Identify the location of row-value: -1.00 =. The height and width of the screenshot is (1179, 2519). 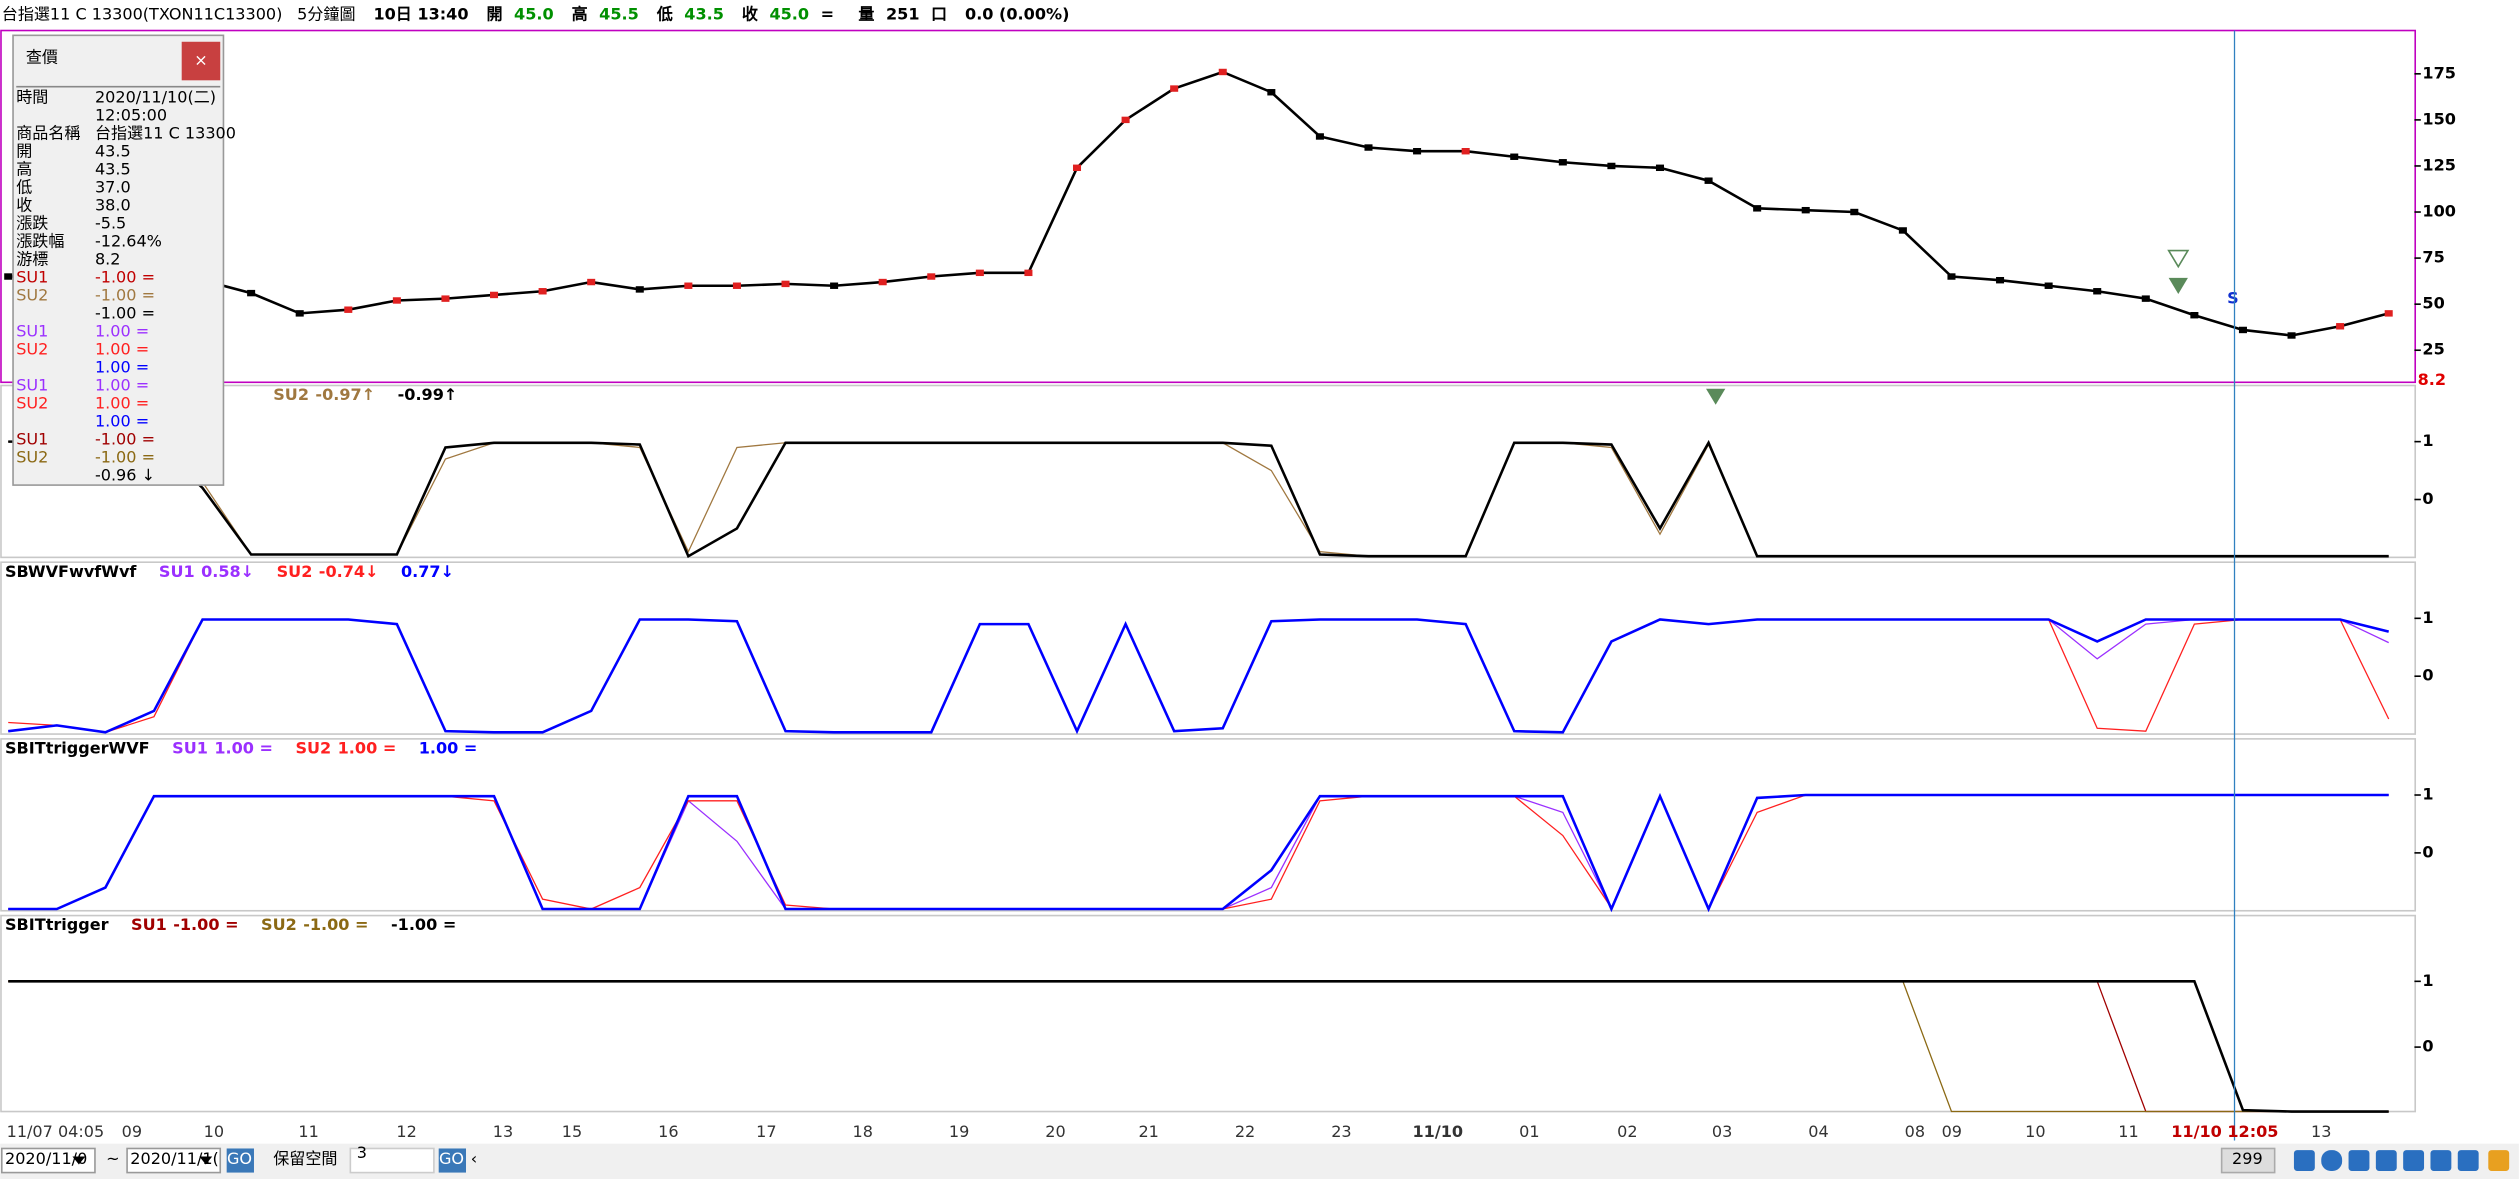
(125, 312).